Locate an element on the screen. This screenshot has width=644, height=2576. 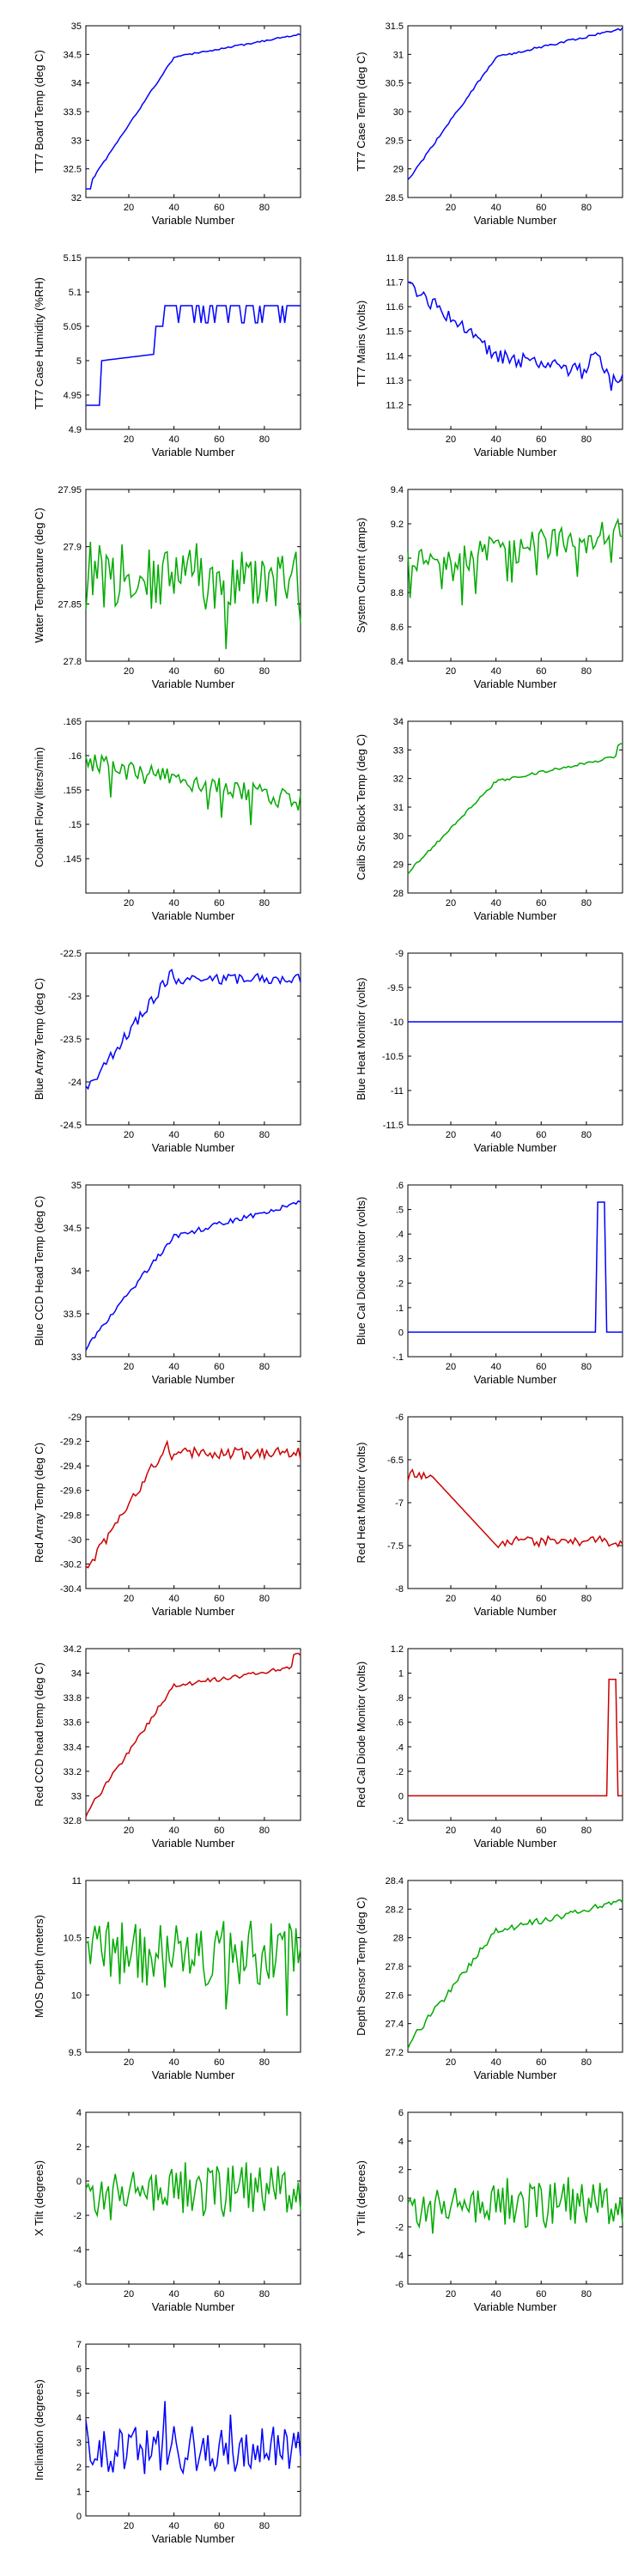
y-tick-label: 33.8 is located at coordinates (73, 1698).